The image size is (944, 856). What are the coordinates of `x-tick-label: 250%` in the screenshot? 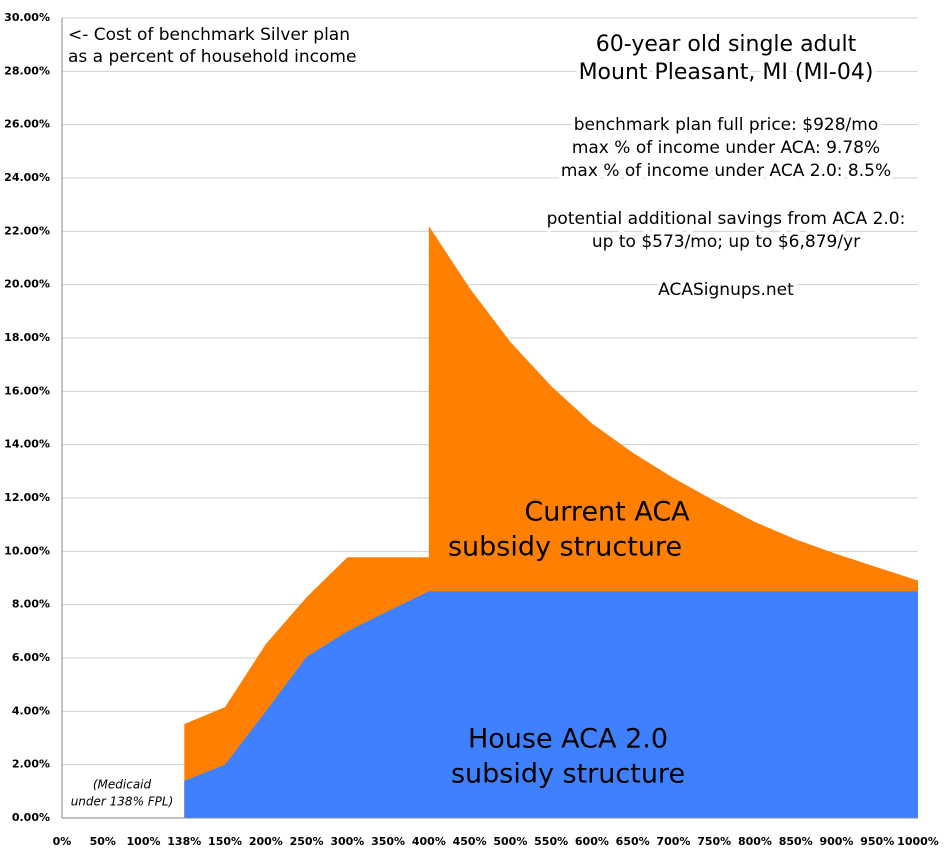 It's located at (307, 841).